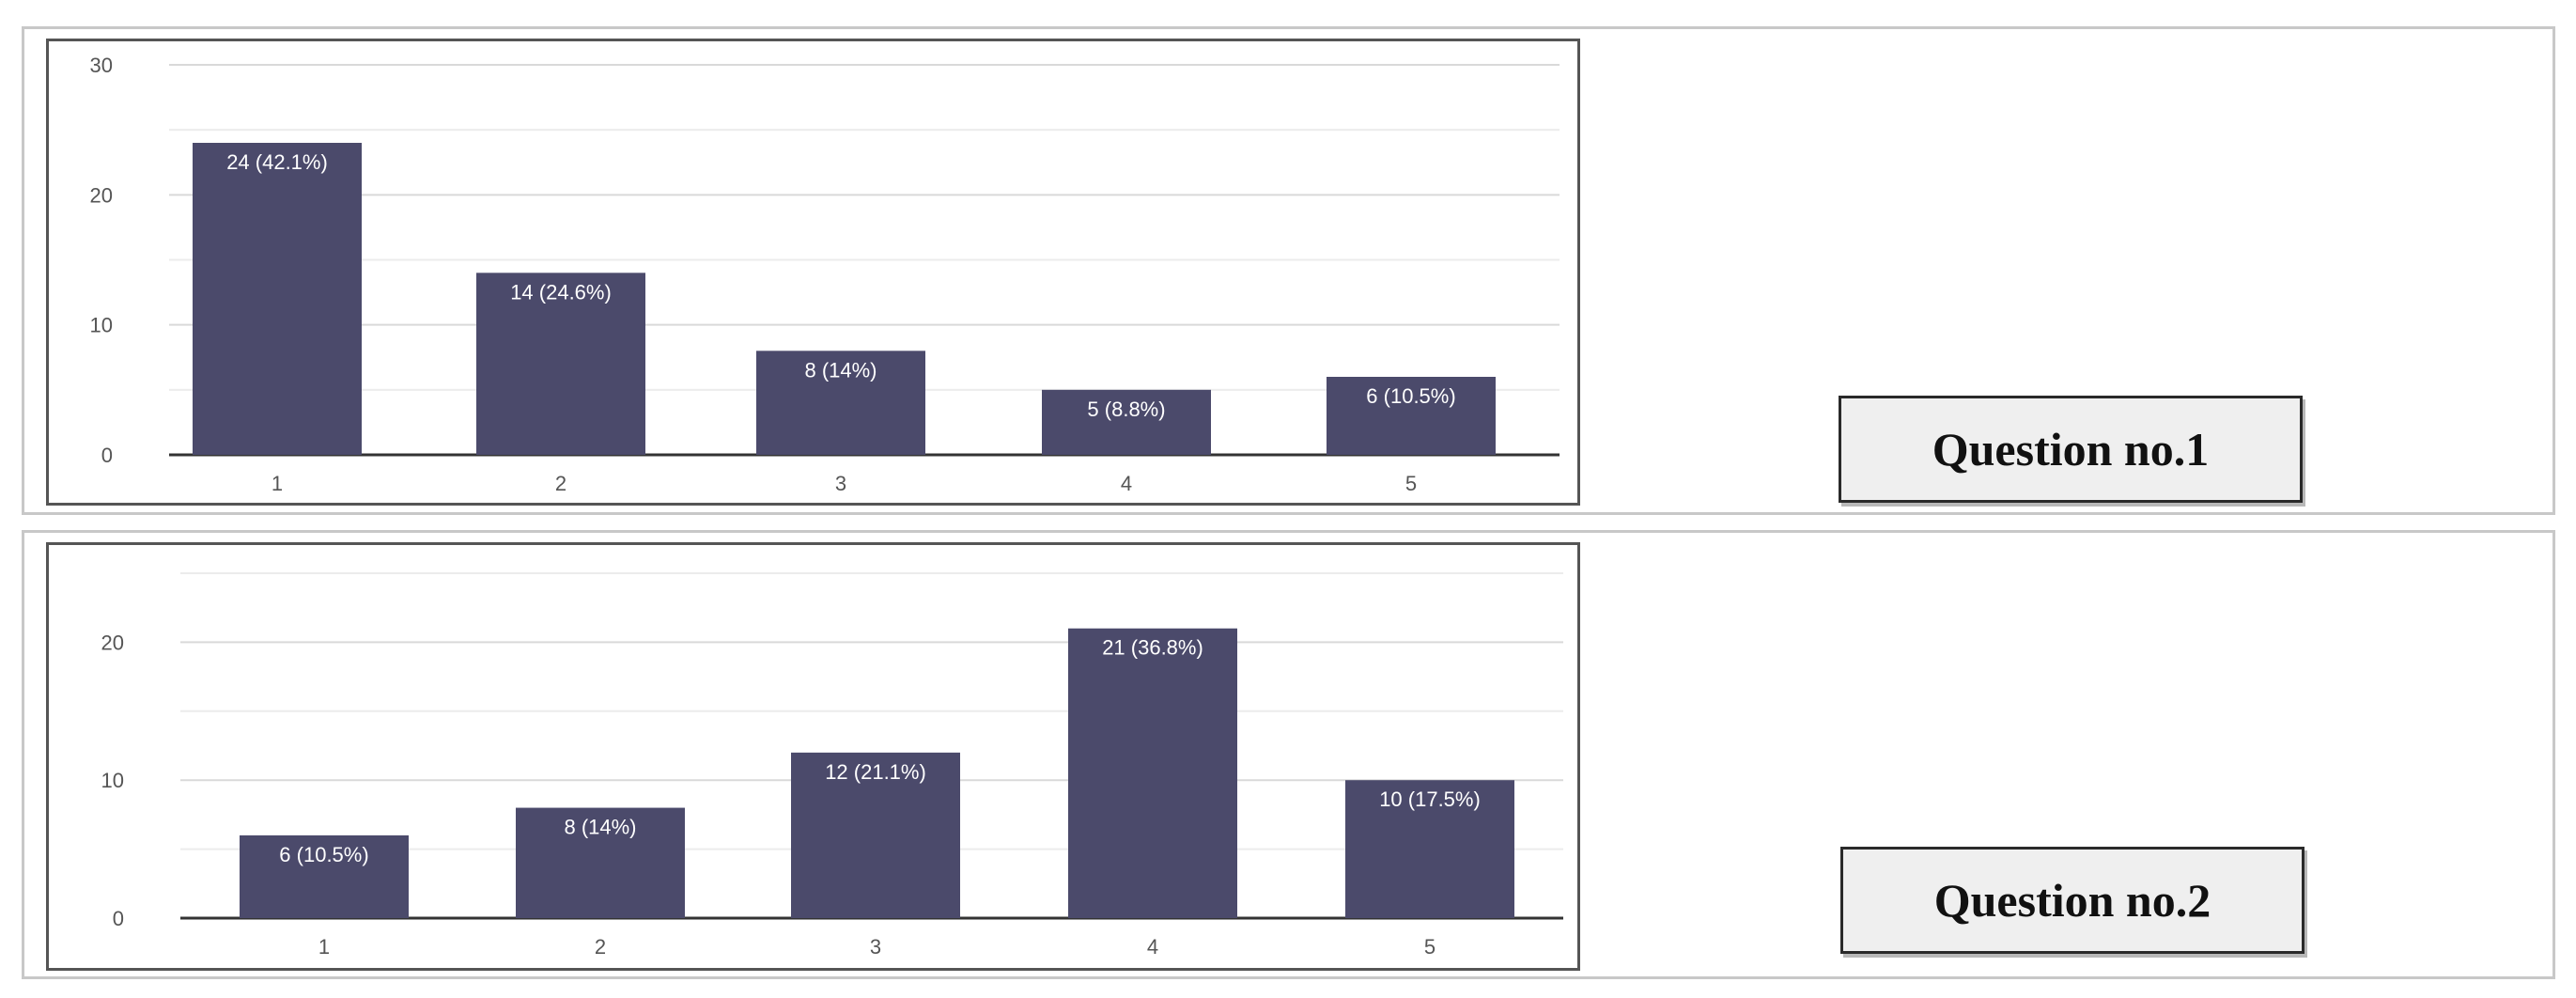 Image resolution: width=2576 pixels, height=998 pixels. Describe the element at coordinates (1430, 799) in the screenshot. I see `bar-data-label: 10 (17.5%)` at that location.